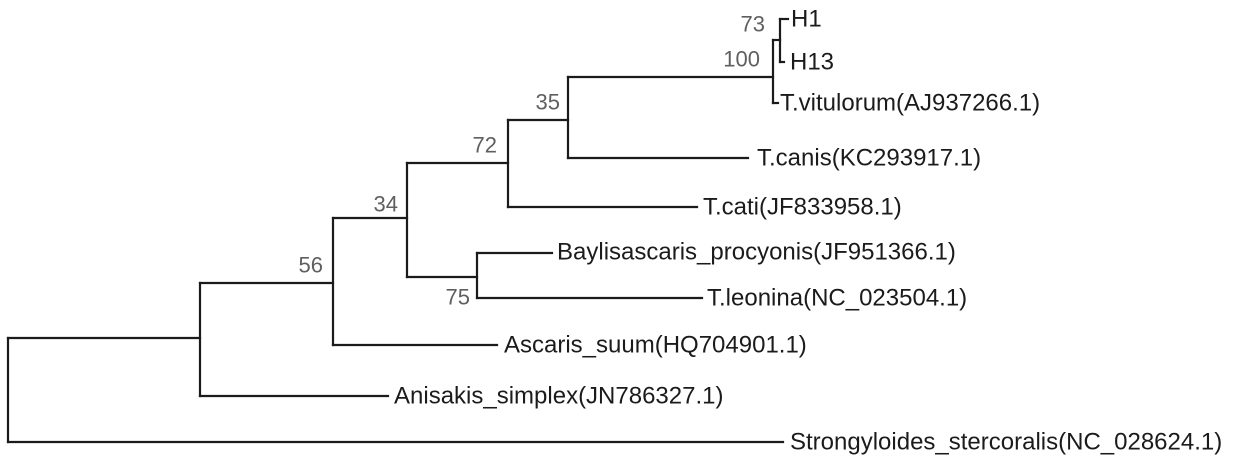  Describe the element at coordinates (311, 265) in the screenshot. I see `bootstrap-value-label: 56` at that location.